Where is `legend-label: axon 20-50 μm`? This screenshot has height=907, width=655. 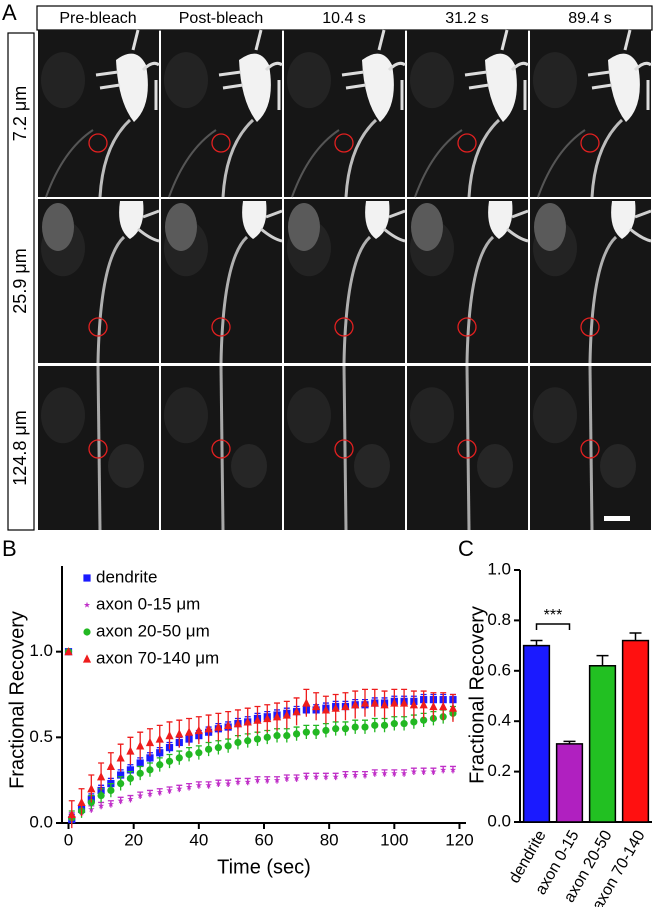
legend-label: axon 20-50 μm is located at coordinates (153, 630).